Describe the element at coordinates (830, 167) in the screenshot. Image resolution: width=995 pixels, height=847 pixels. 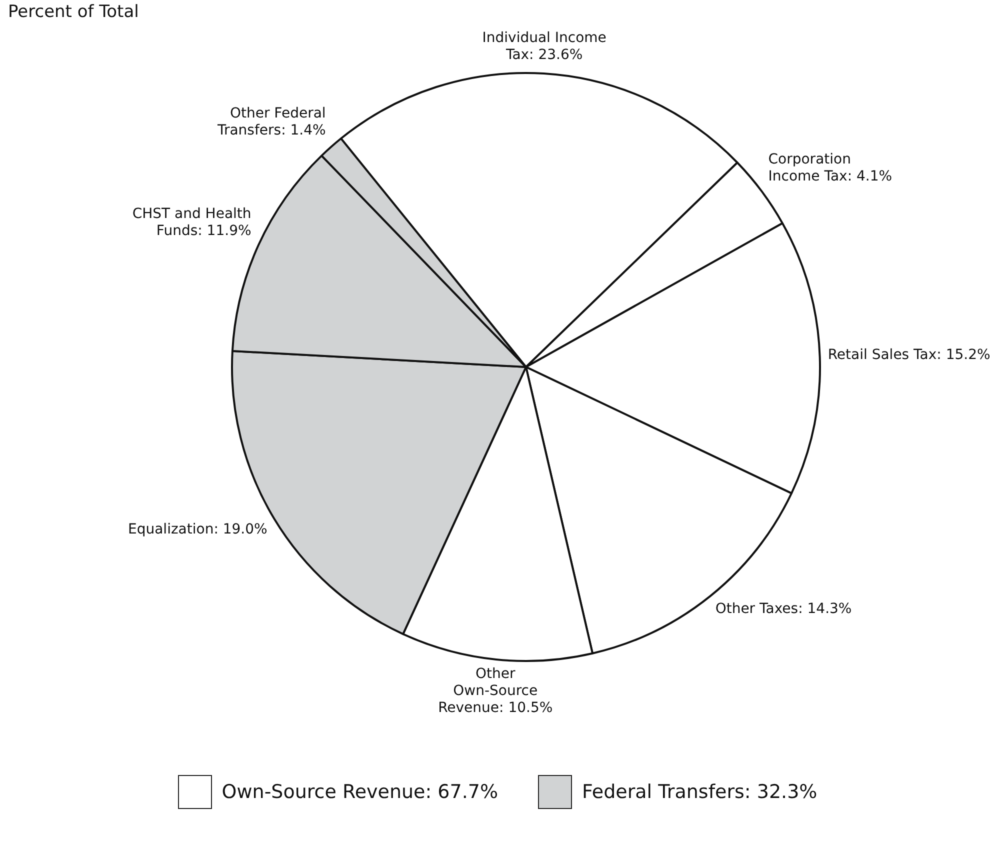
I see `slice-label: Corporation Income Tax: 4.1%` at that location.